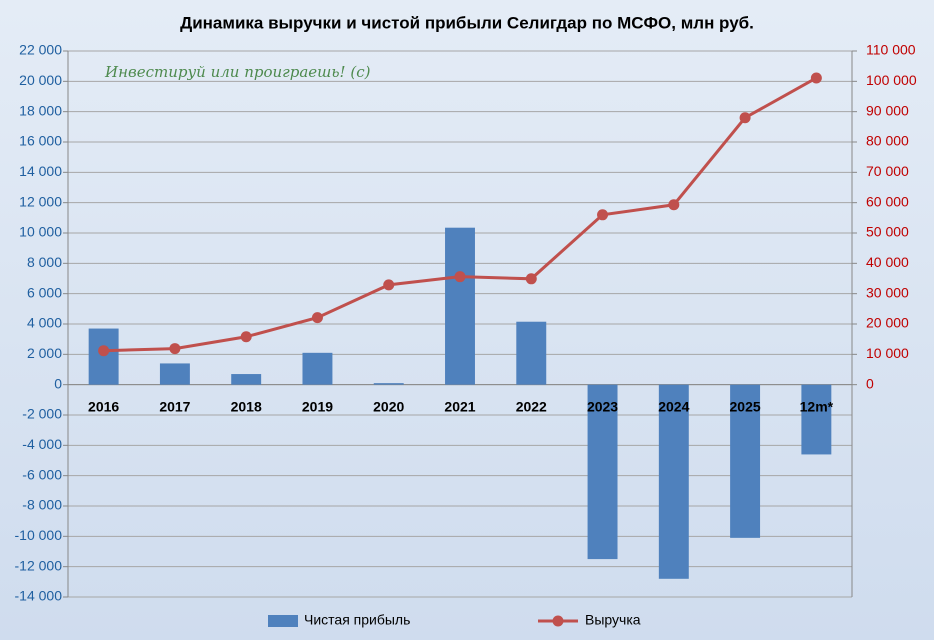 The width and height of the screenshot is (934, 640). I want to click on x-tick-label: 2022, so click(531, 406).